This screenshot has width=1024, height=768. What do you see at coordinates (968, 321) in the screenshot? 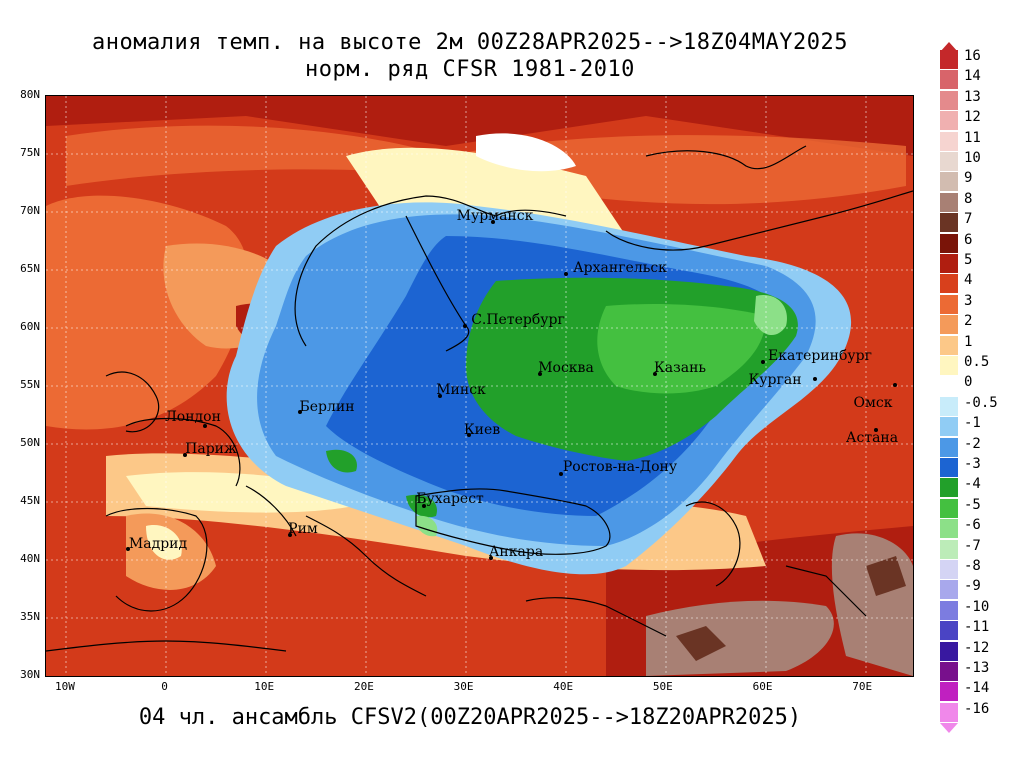
I see `colorbar-label: 2` at bounding box center [968, 321].